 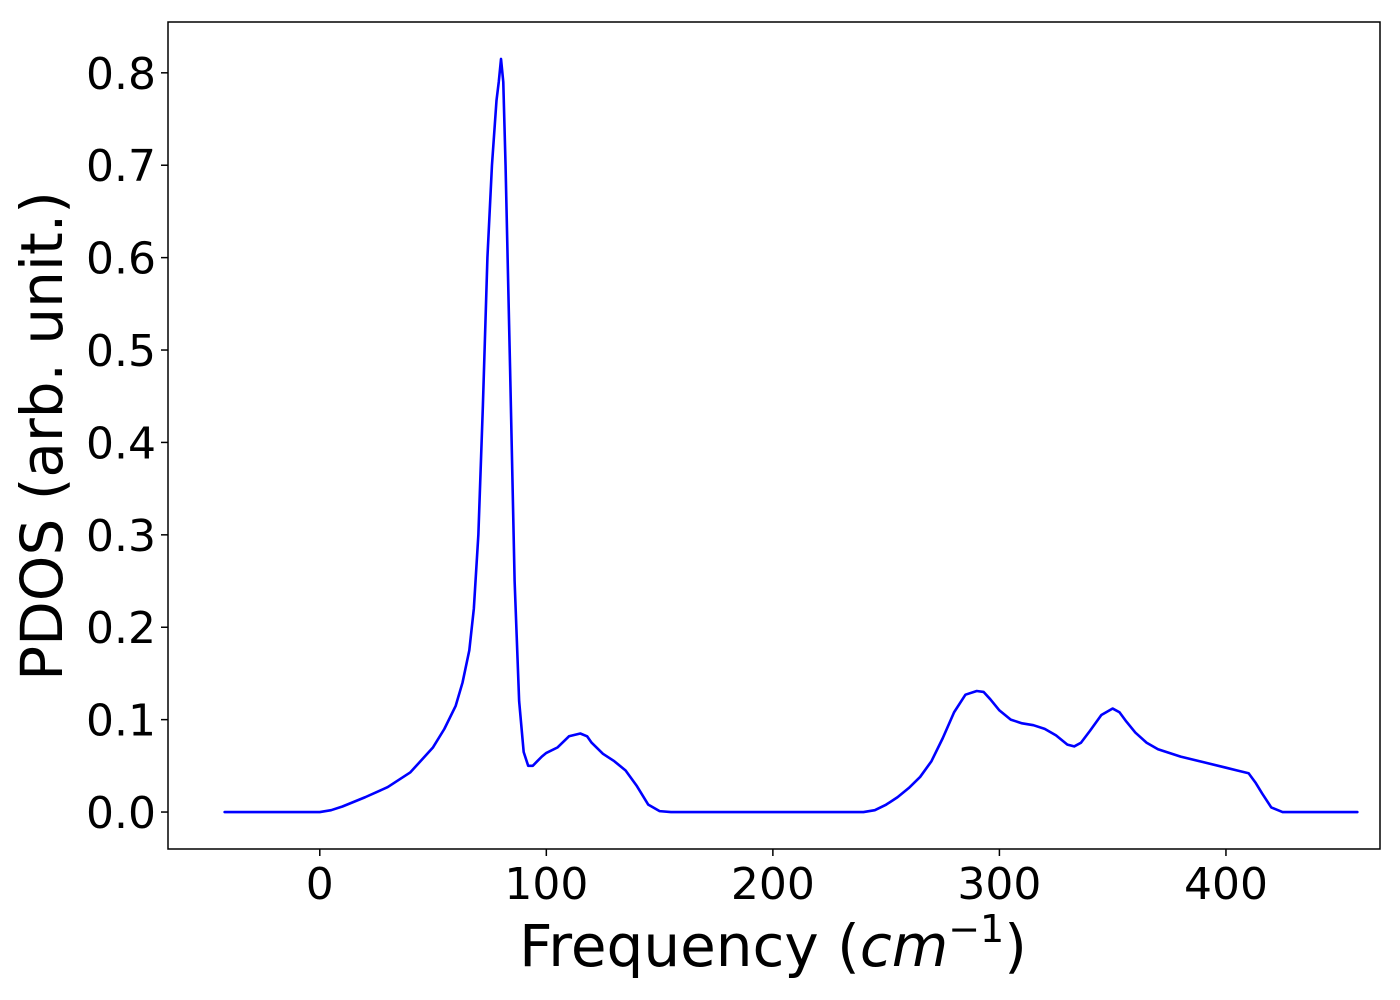 What do you see at coordinates (121, 166) in the screenshot?
I see `y-tick-label: 0.7` at bounding box center [121, 166].